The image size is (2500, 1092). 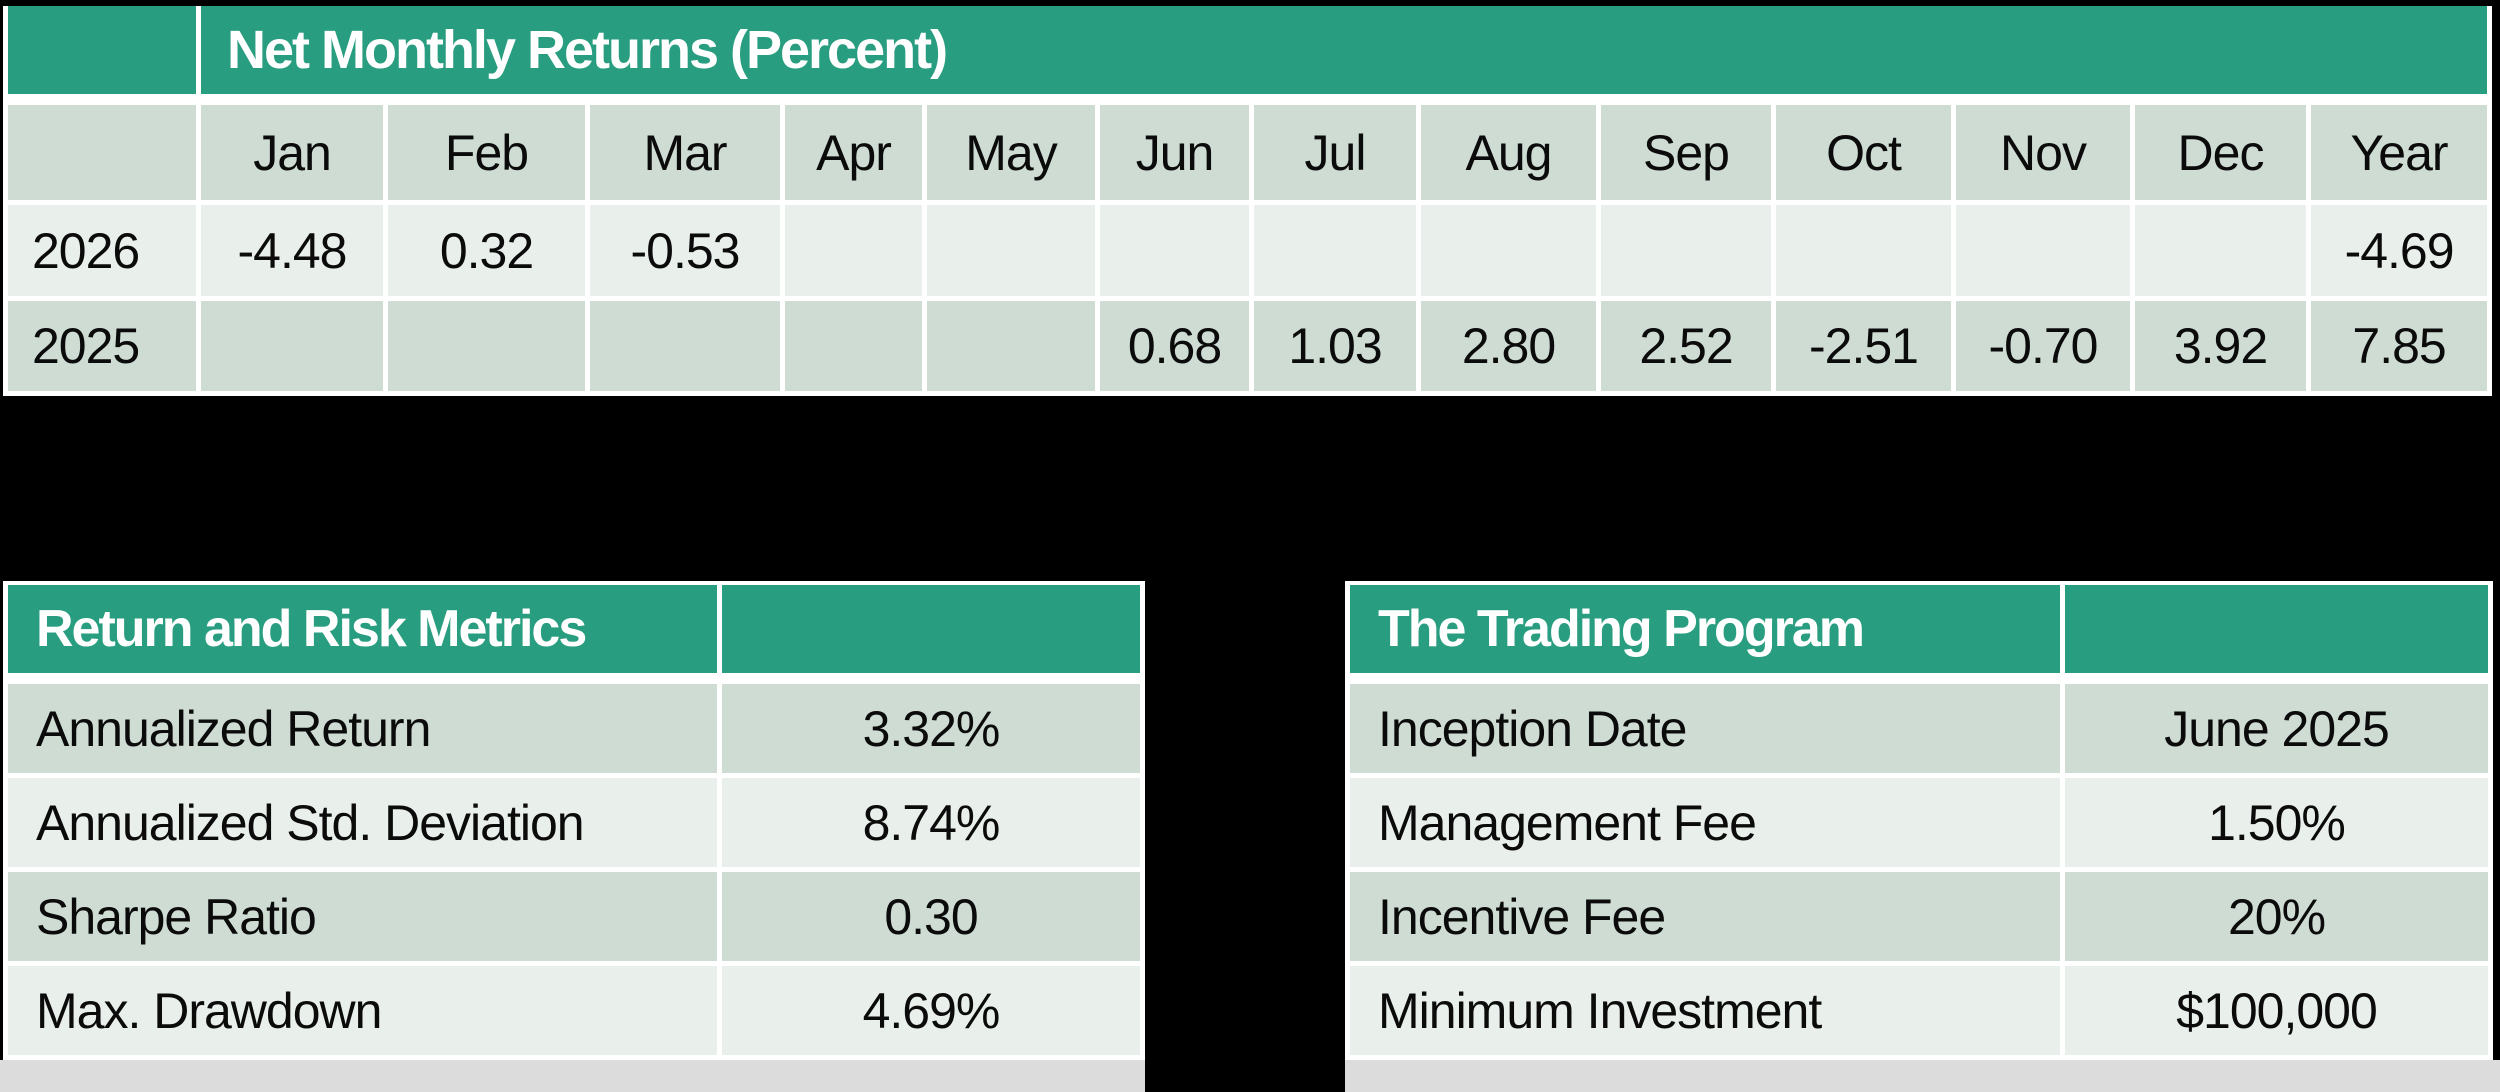 I want to click on return-cell-2026-feb: 0.32, so click(x=489, y=253).